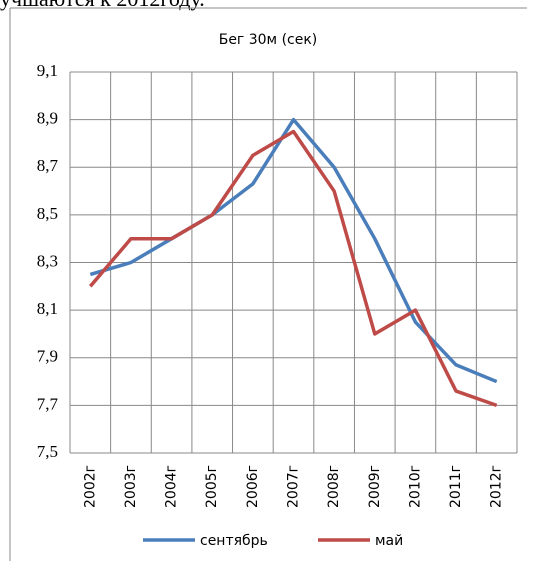 The image size is (537, 561). What do you see at coordinates (456, 486) in the screenshot?
I see `x-tick-label: 2011г` at bounding box center [456, 486].